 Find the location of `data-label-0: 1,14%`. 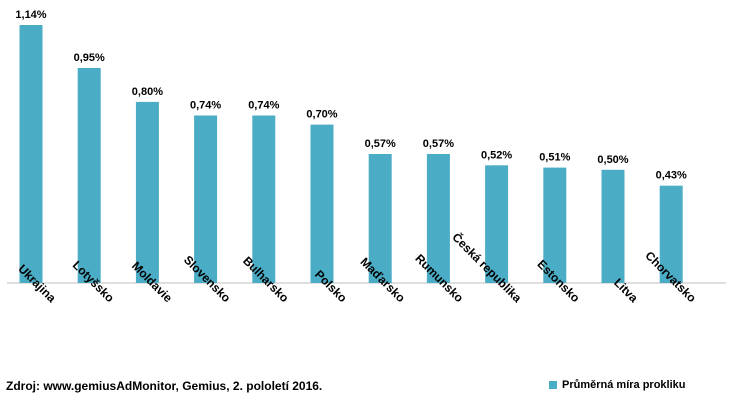

data-label-0: 1,14% is located at coordinates (30, 15).